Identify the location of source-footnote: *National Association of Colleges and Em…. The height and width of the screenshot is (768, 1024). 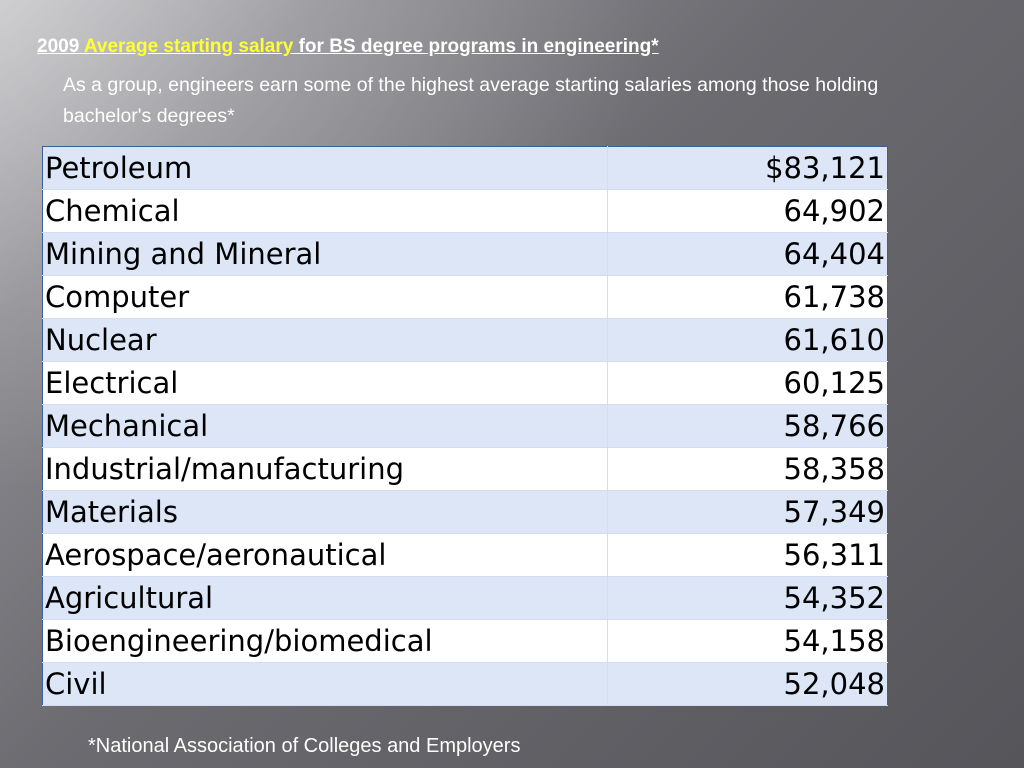
(304, 746).